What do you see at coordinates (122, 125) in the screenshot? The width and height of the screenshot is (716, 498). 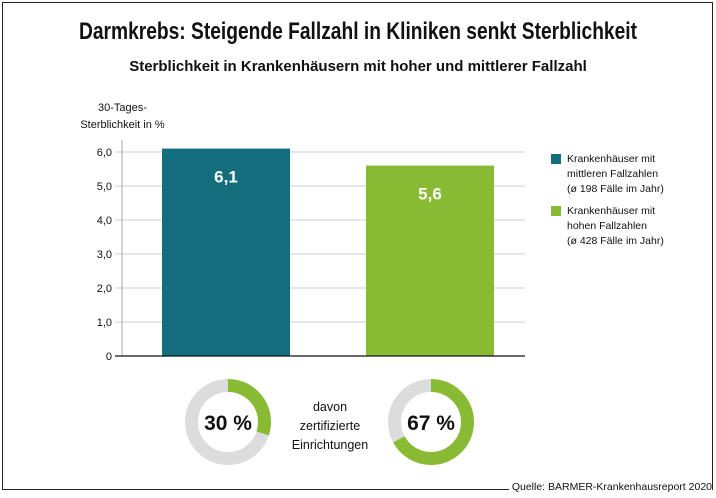 I see `y-axis-label-line: Sterblichkeit in %` at bounding box center [122, 125].